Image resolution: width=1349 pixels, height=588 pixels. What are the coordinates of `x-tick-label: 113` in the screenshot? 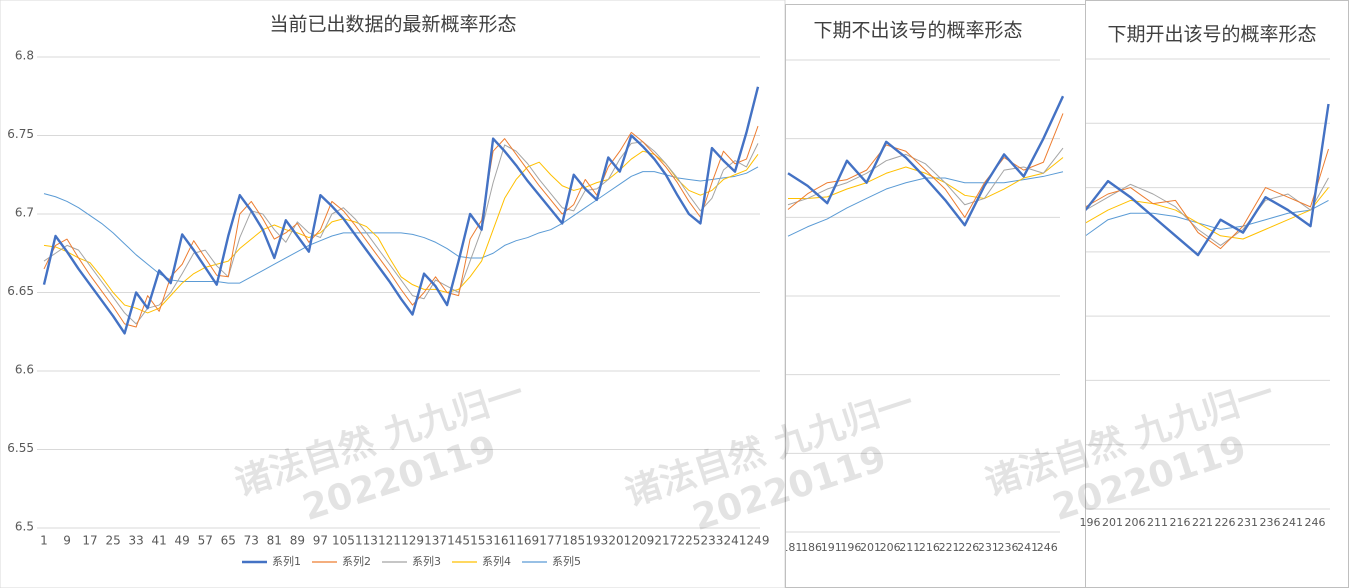 It's located at (366, 541).